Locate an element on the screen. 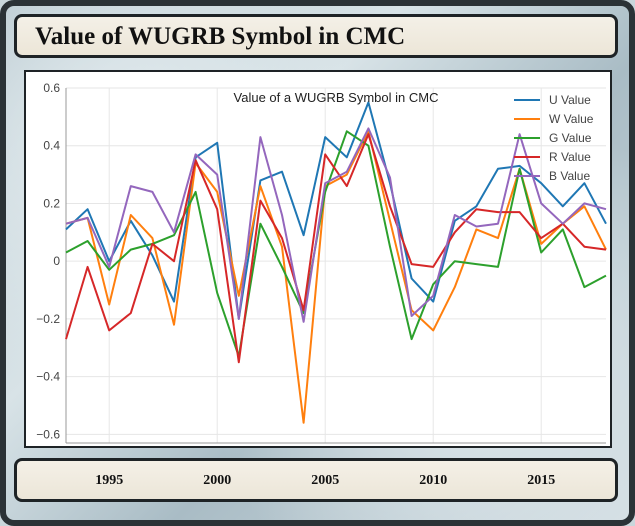 The width and height of the screenshot is (635, 526). legend-item-g: G Value is located at coordinates (553, 138).